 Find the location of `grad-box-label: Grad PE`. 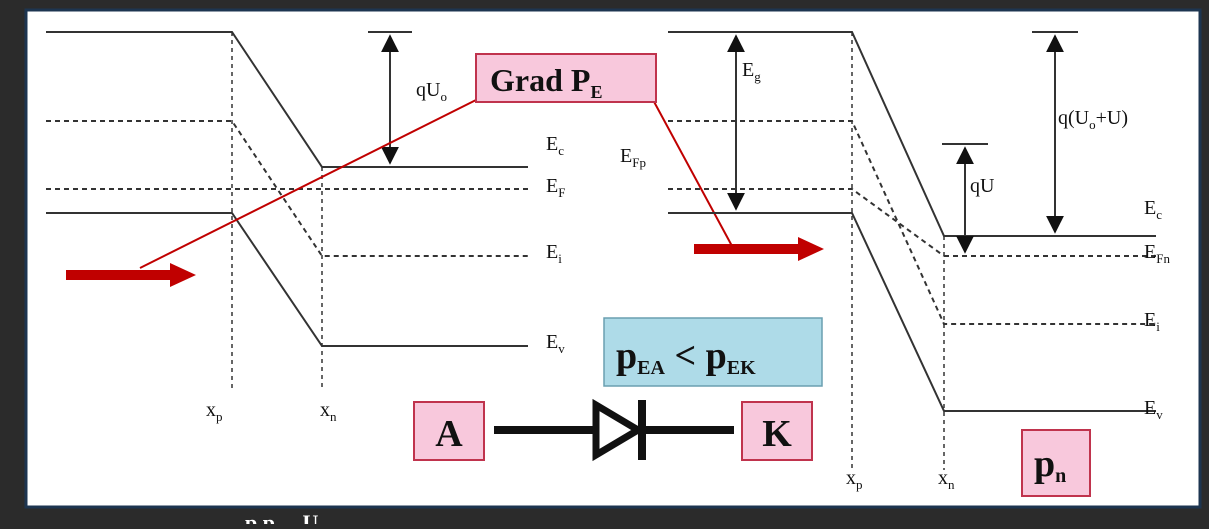

grad-box-label: Grad PE is located at coordinates (546, 82).